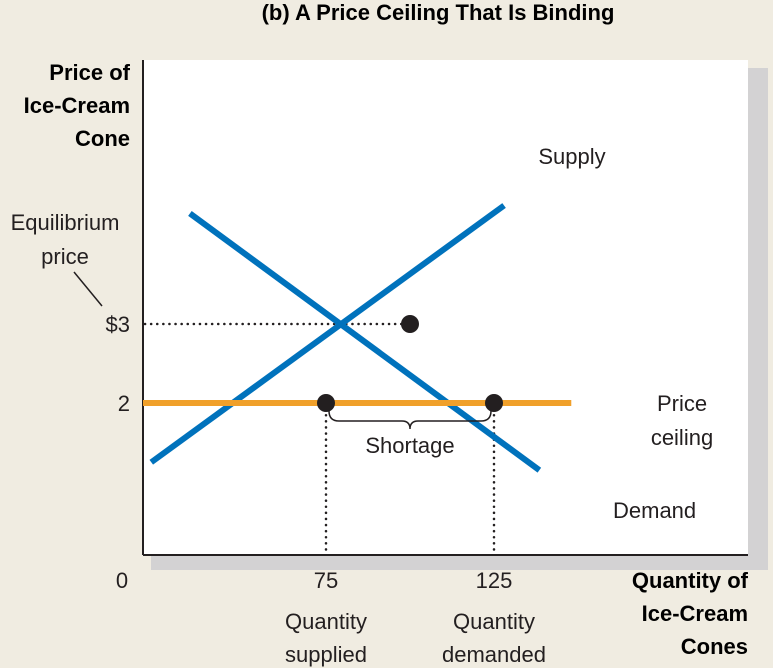  What do you see at coordinates (410, 324) in the screenshot?
I see `equilibrium-point` at bounding box center [410, 324].